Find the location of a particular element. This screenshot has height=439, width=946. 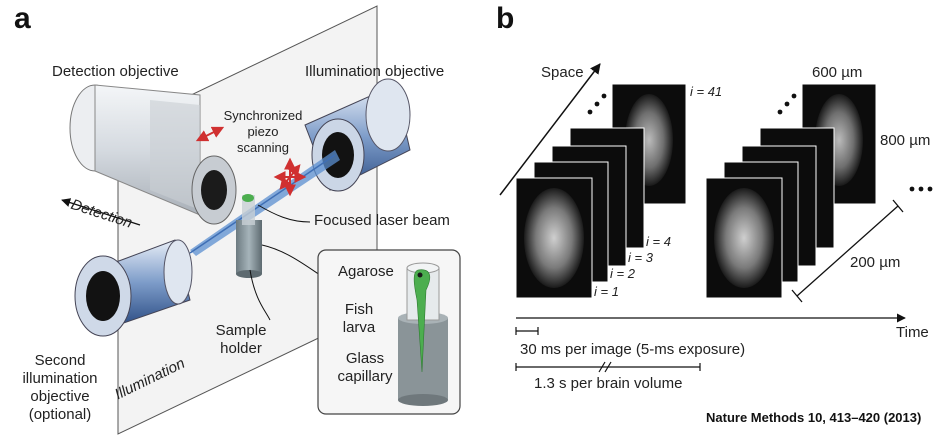

detection-objective-label: Detection objective is located at coordinates (115, 71).